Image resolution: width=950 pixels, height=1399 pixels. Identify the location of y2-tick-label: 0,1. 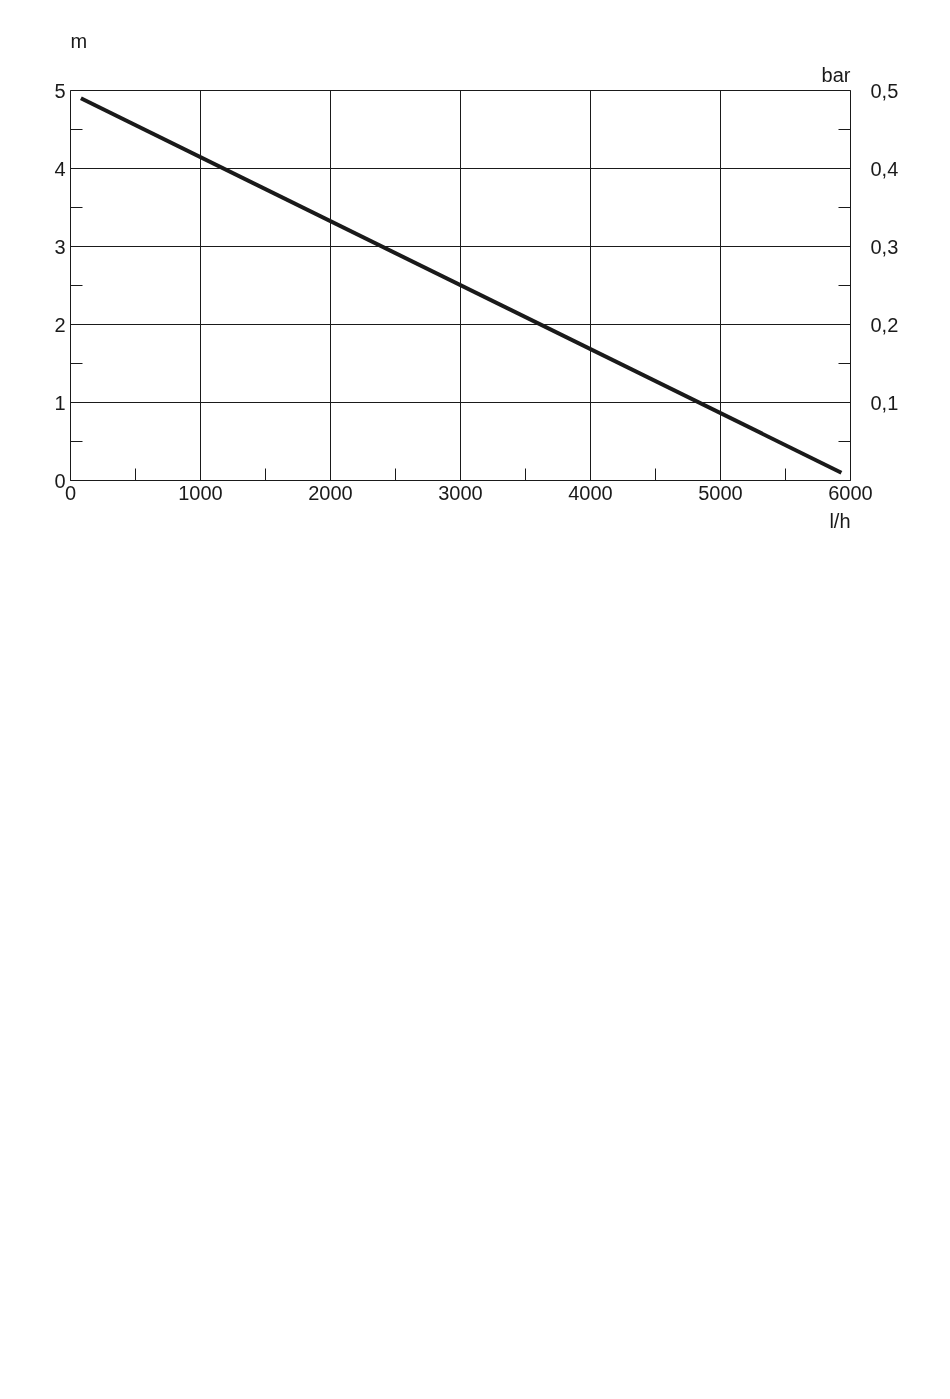
(884, 402).